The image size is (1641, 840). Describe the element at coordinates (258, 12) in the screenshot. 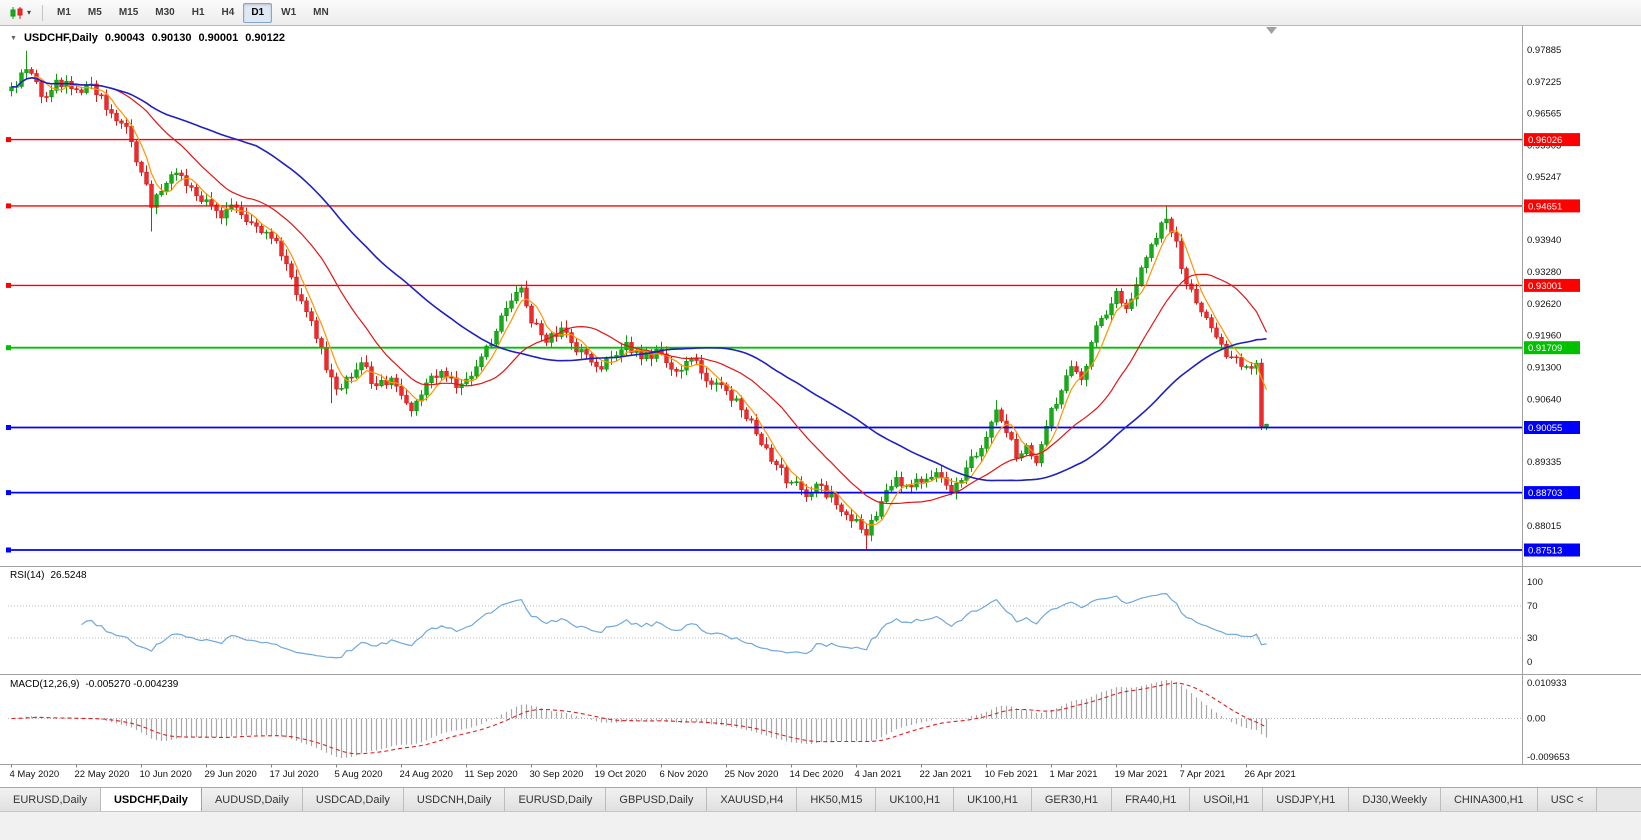

I see `timeframe-d1: D1` at that location.